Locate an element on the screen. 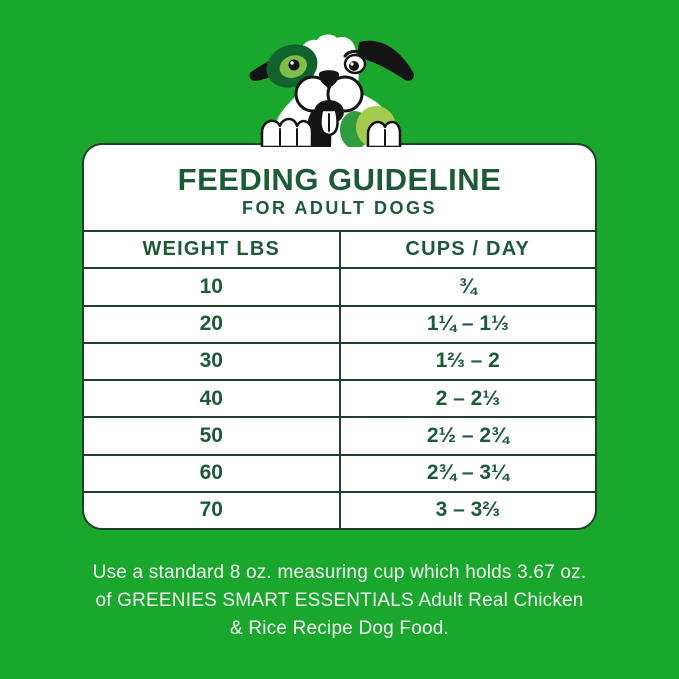 The width and height of the screenshot is (679, 679). column-header-weight: WEIGHT LBS is located at coordinates (212, 250).